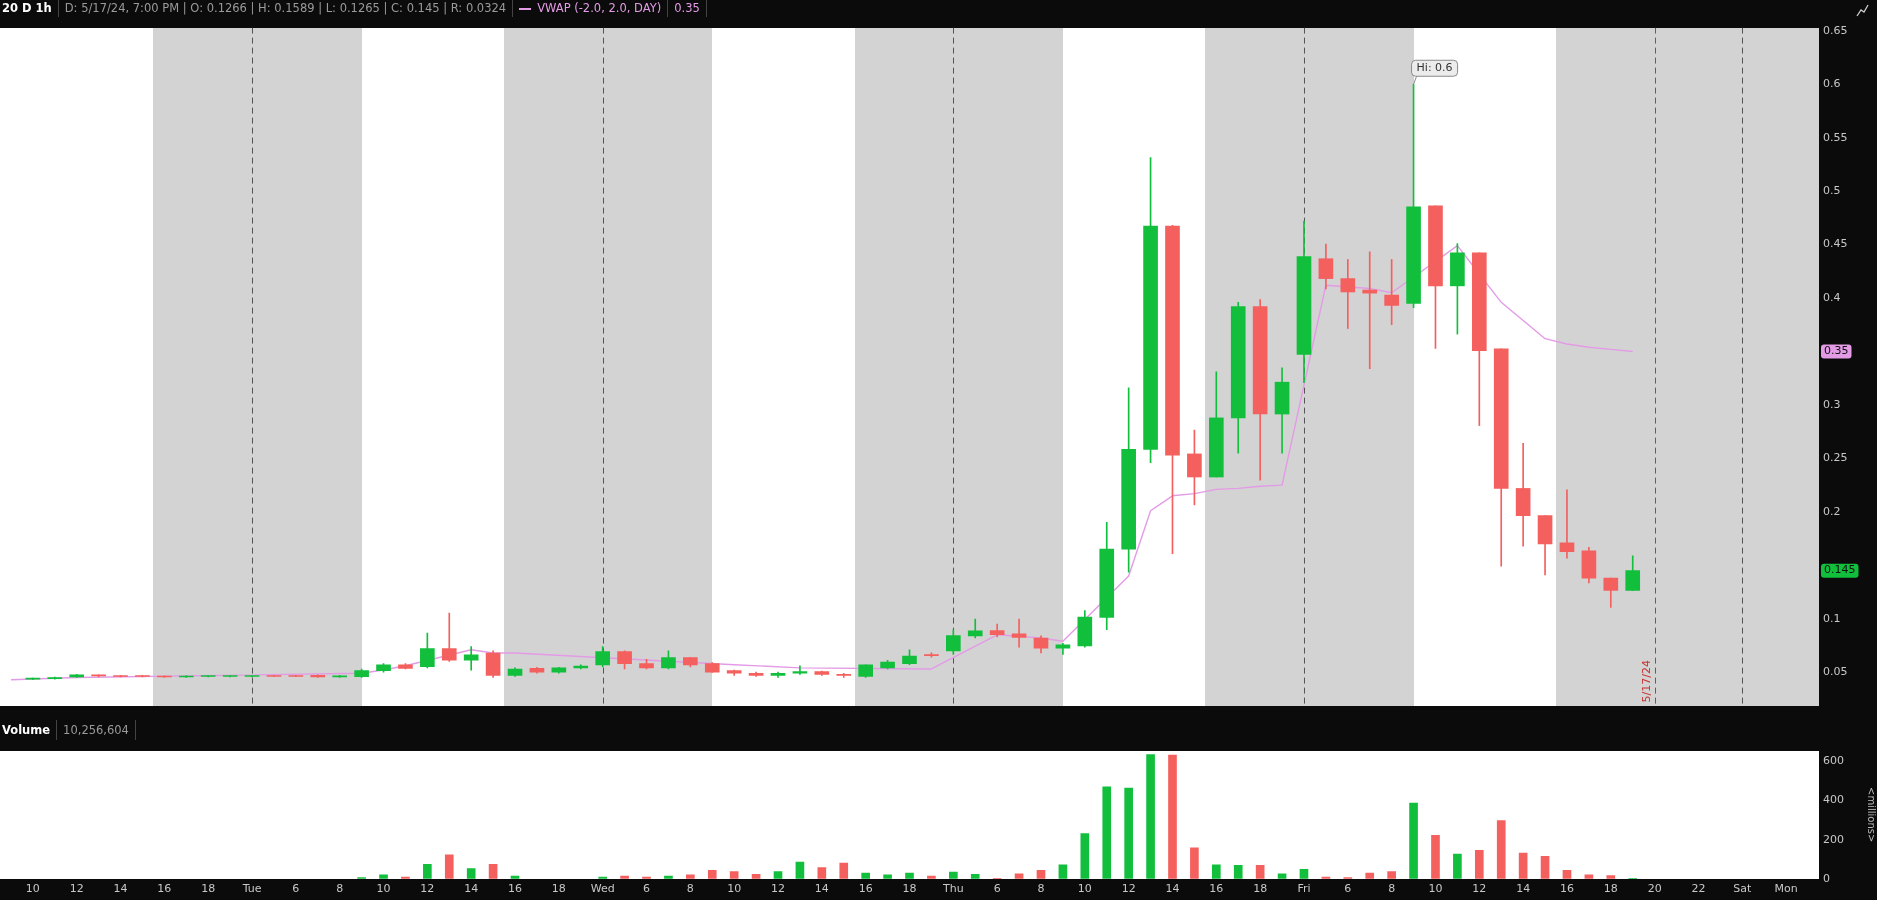  Describe the element at coordinates (1840, 570) in the screenshot. I see `annotation: 0.145` at that location.